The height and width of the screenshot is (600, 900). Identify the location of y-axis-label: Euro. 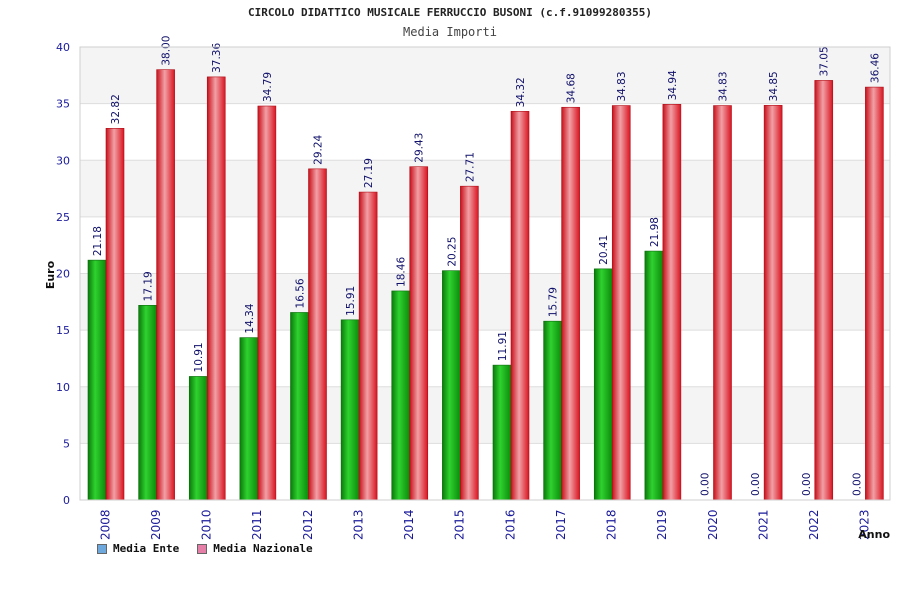
(50, 274).